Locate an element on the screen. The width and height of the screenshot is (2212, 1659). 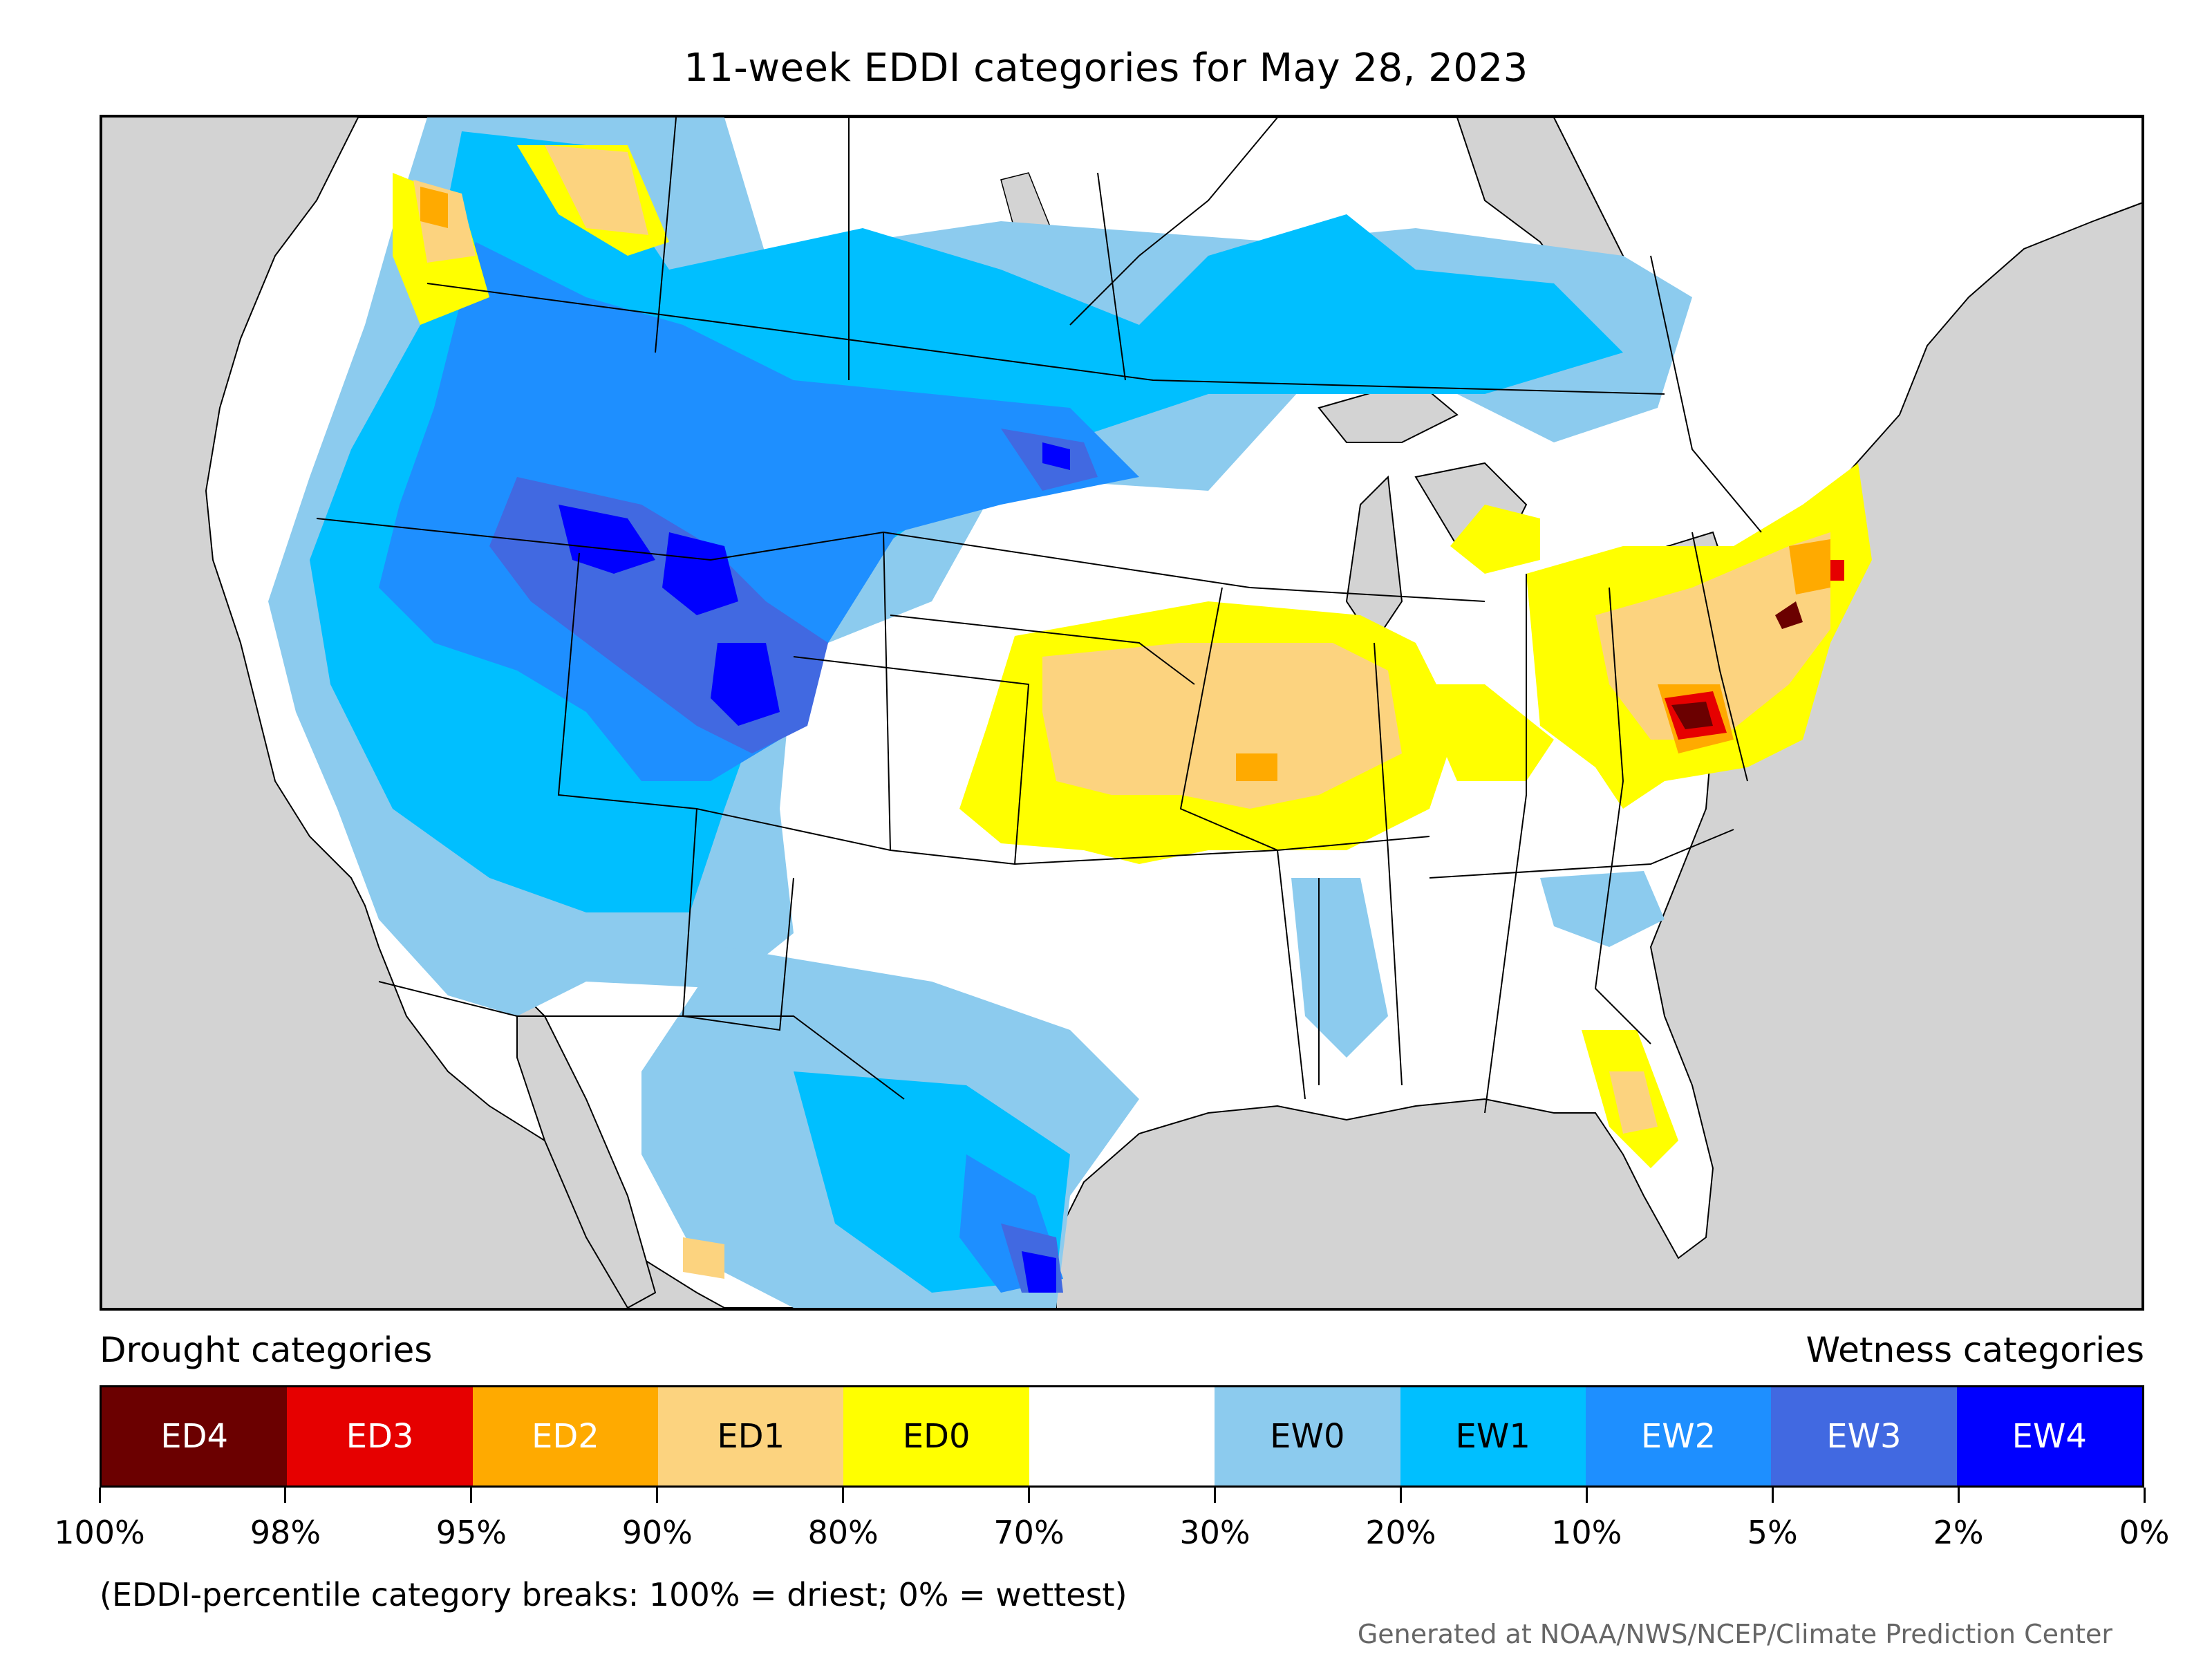
colorbar-tick-label: 98% is located at coordinates (285, 1532).